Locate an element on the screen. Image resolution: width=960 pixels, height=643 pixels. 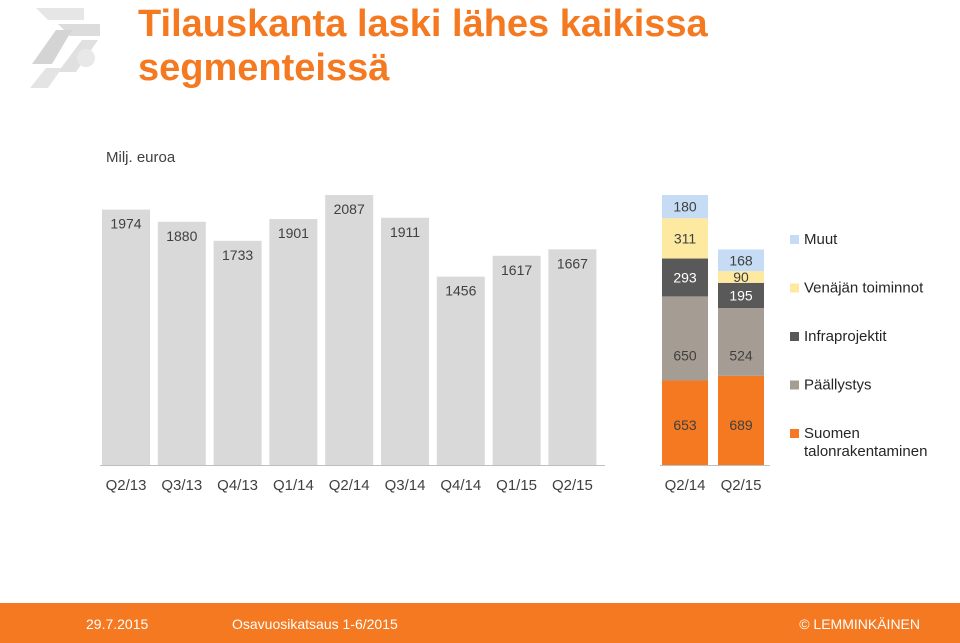
segment-venäjän-toiminnot-q2-15 is located at coordinates (741, 277).